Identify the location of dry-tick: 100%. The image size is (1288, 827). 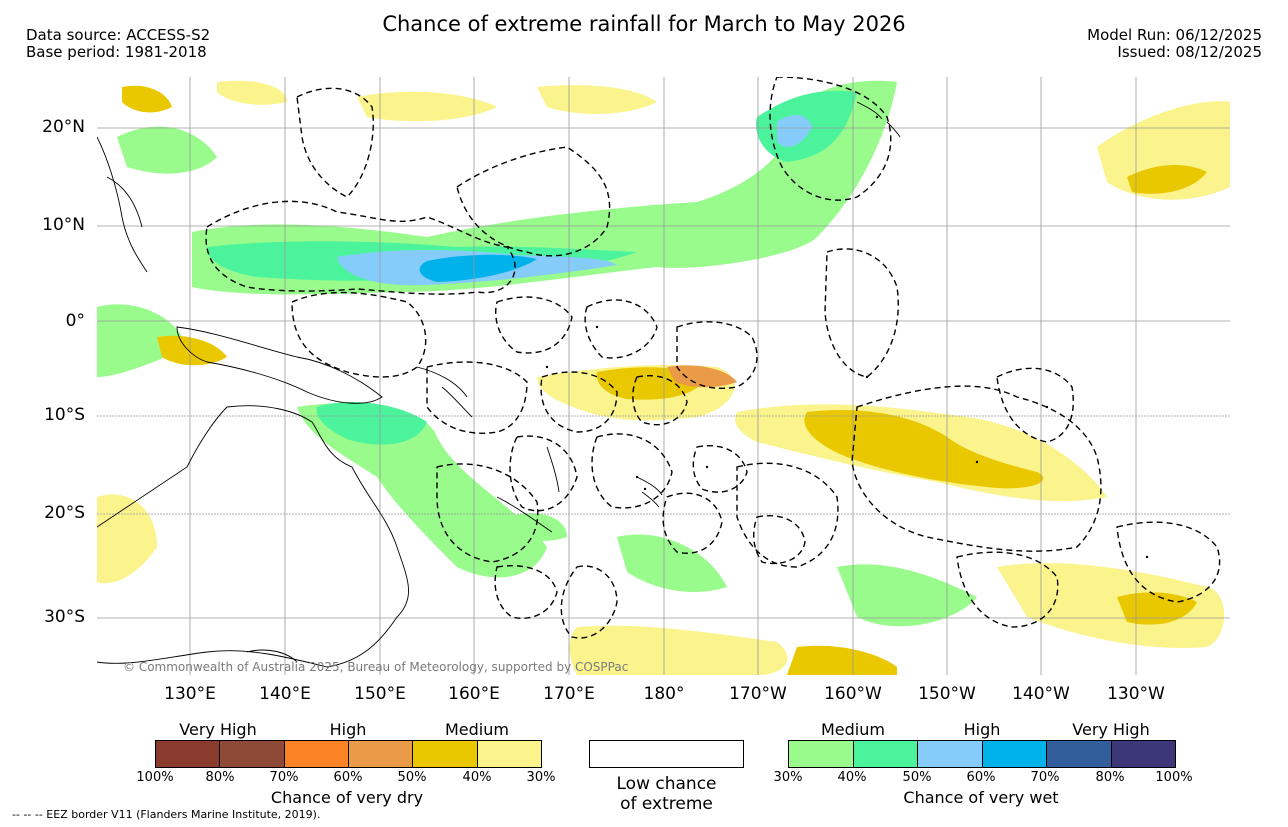
(155, 777).